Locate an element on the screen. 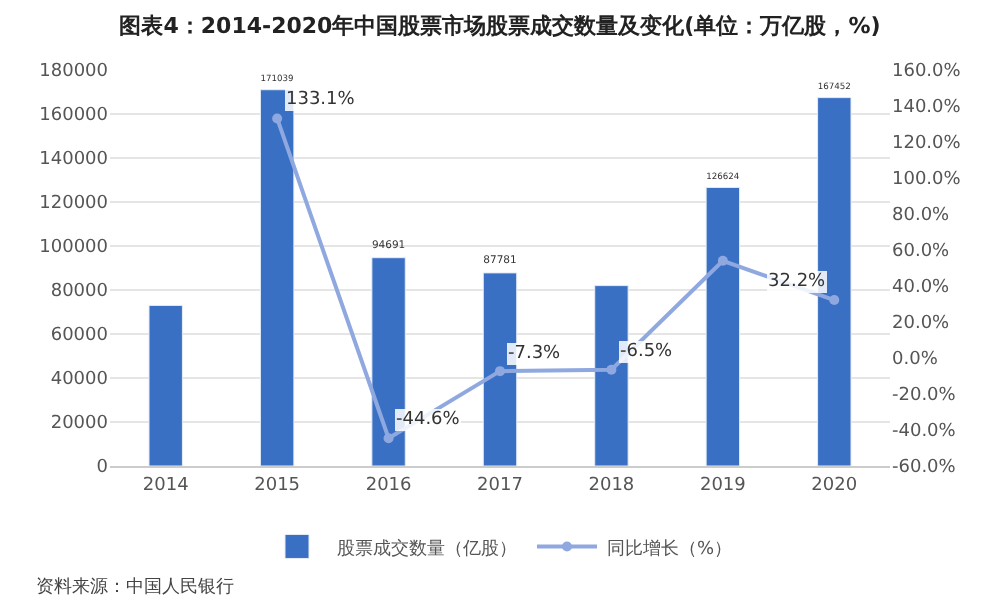 This screenshot has width=1000, height=600. y2-tick-label: -20.0% is located at coordinates (924, 396).